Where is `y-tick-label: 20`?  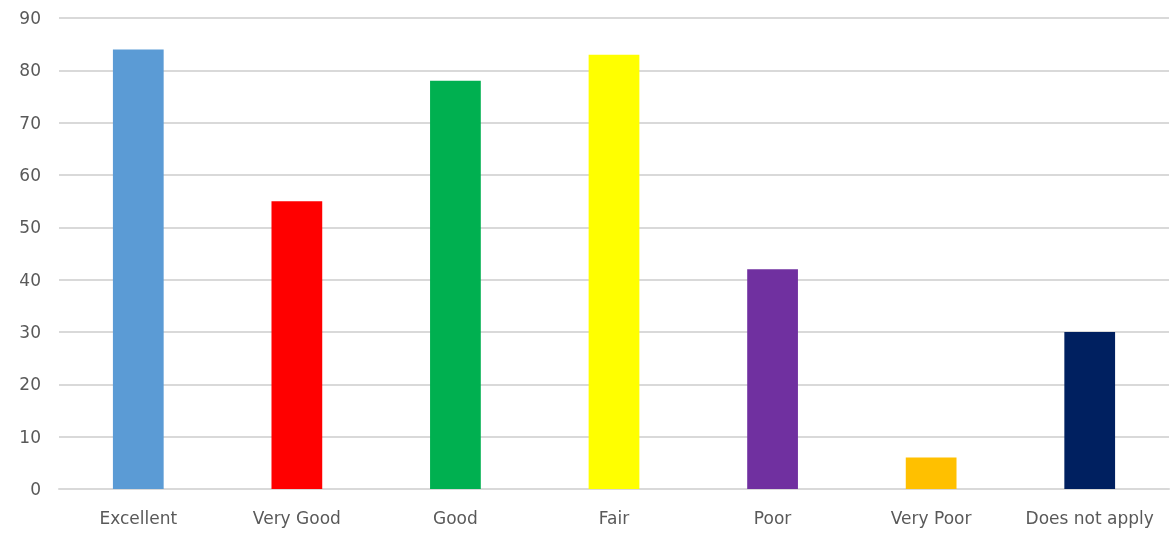
y-tick-label: 20 is located at coordinates (30, 384).